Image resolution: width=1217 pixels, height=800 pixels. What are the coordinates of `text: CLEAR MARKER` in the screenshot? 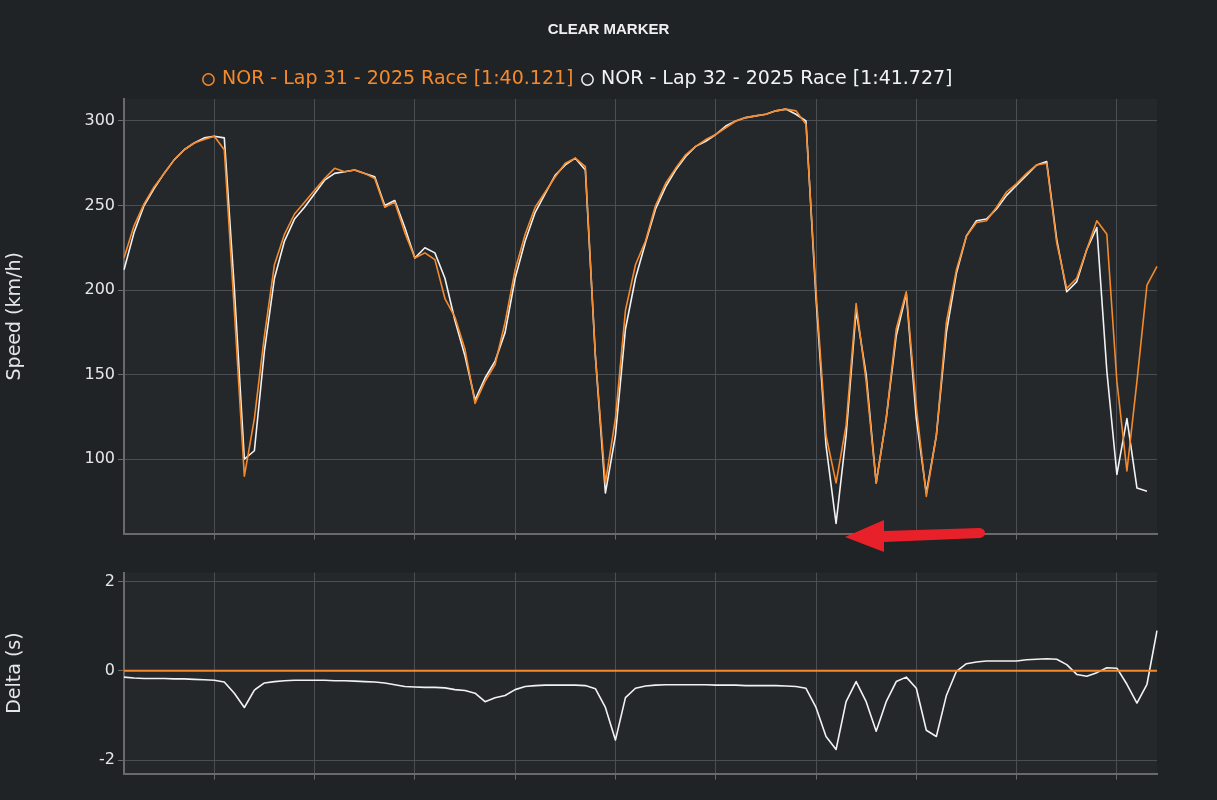 It's located at (608, 28).